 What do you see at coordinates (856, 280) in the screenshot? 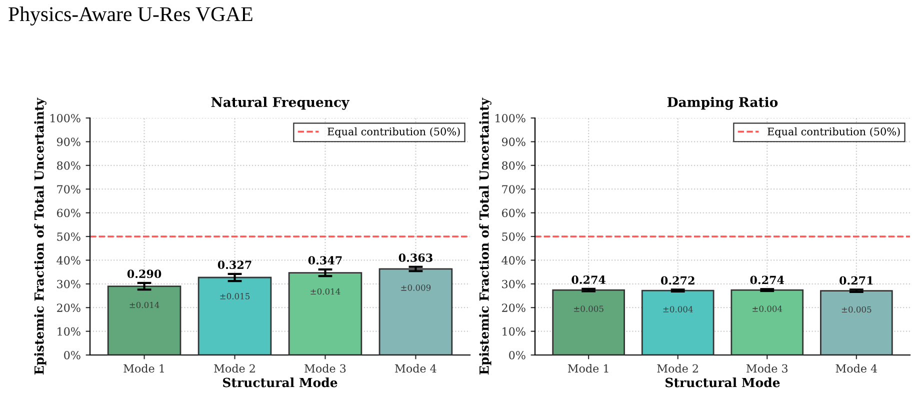
I see `data-label: 0.271` at bounding box center [856, 280].